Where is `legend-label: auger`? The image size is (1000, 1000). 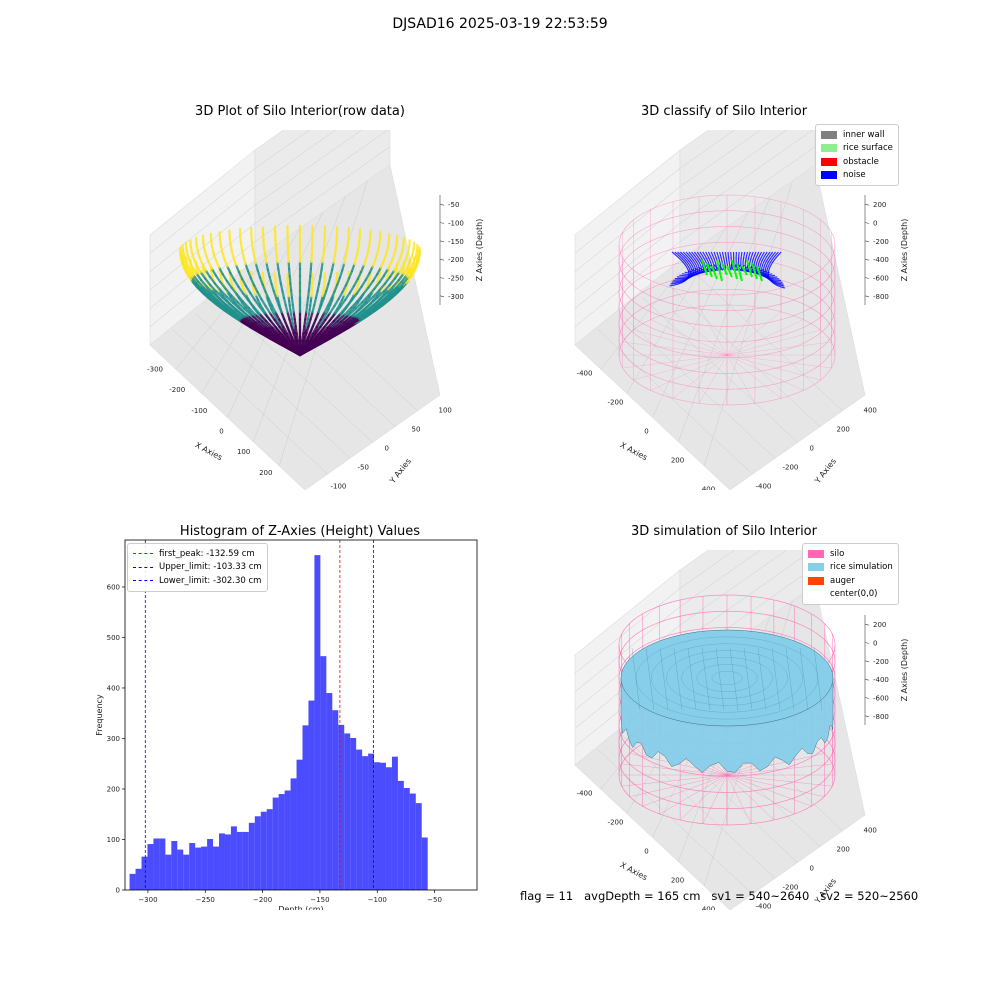
legend-label: auger is located at coordinates (842, 580).